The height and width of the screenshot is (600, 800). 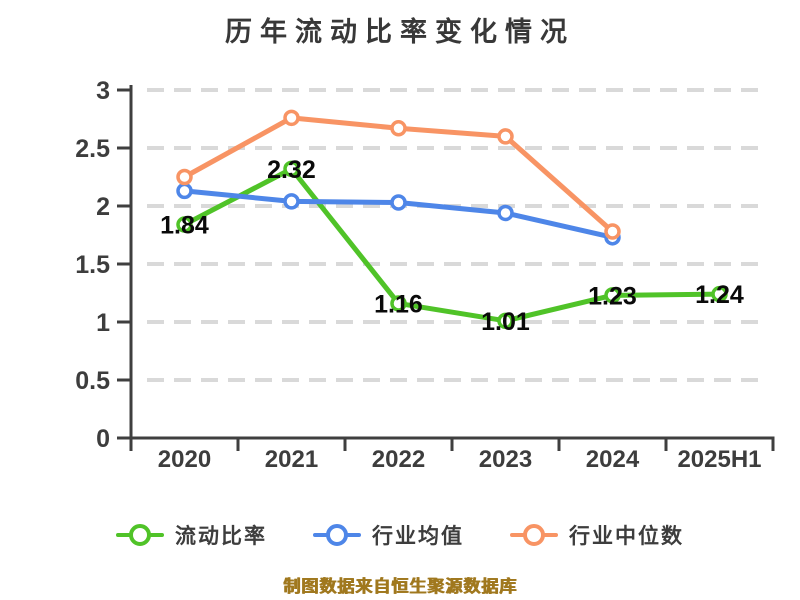 I want to click on x-axis-label: 2022, so click(x=398, y=459).